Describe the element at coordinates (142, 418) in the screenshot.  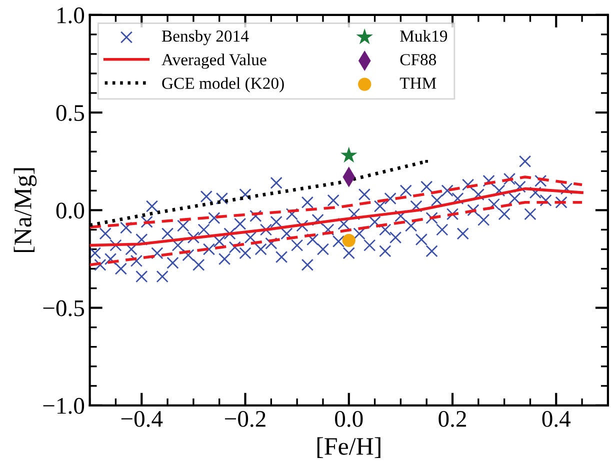
I see `x-tick-label: −0.4` at that location.